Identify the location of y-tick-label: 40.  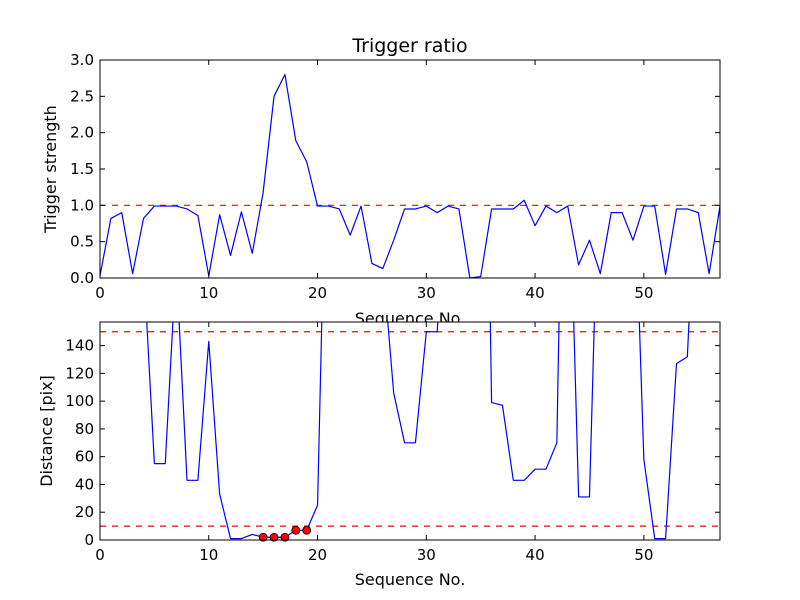
(84, 484).